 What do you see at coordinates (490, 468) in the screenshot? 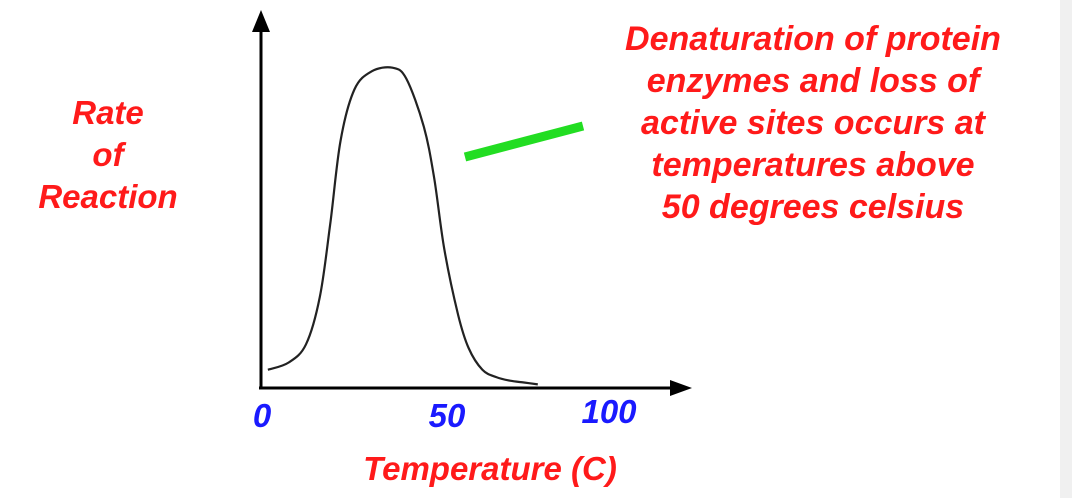
I see `x-axis-label: Temperature (C)` at bounding box center [490, 468].